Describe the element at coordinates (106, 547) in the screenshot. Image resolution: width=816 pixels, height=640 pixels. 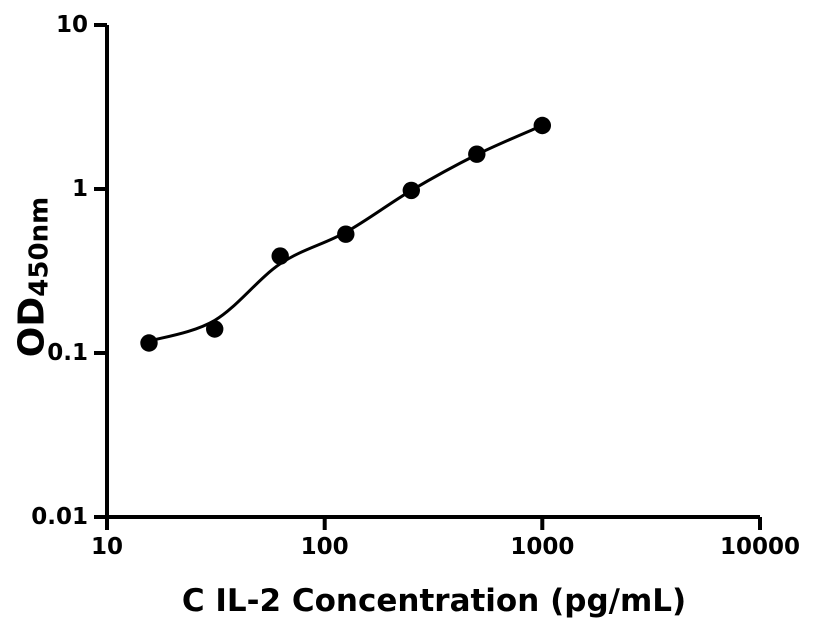
I see `x-tick-label: 10` at that location.